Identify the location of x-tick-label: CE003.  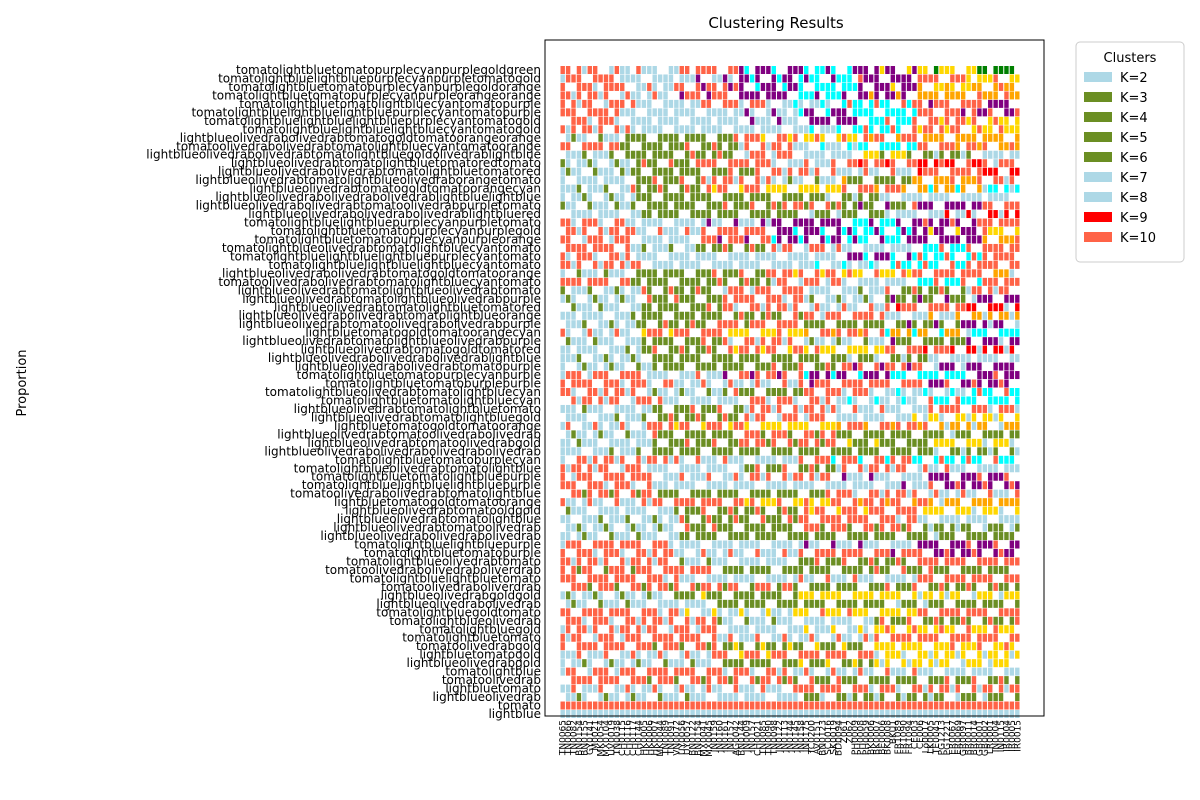
(915, 734).